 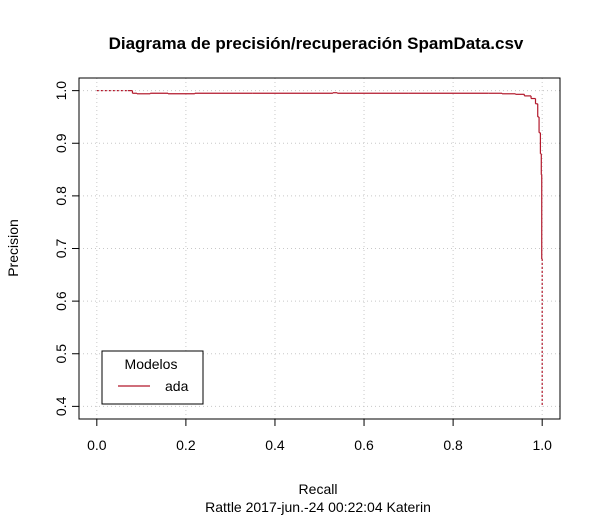 What do you see at coordinates (13, 248) in the screenshot?
I see `y-axis-label: Precision` at bounding box center [13, 248].